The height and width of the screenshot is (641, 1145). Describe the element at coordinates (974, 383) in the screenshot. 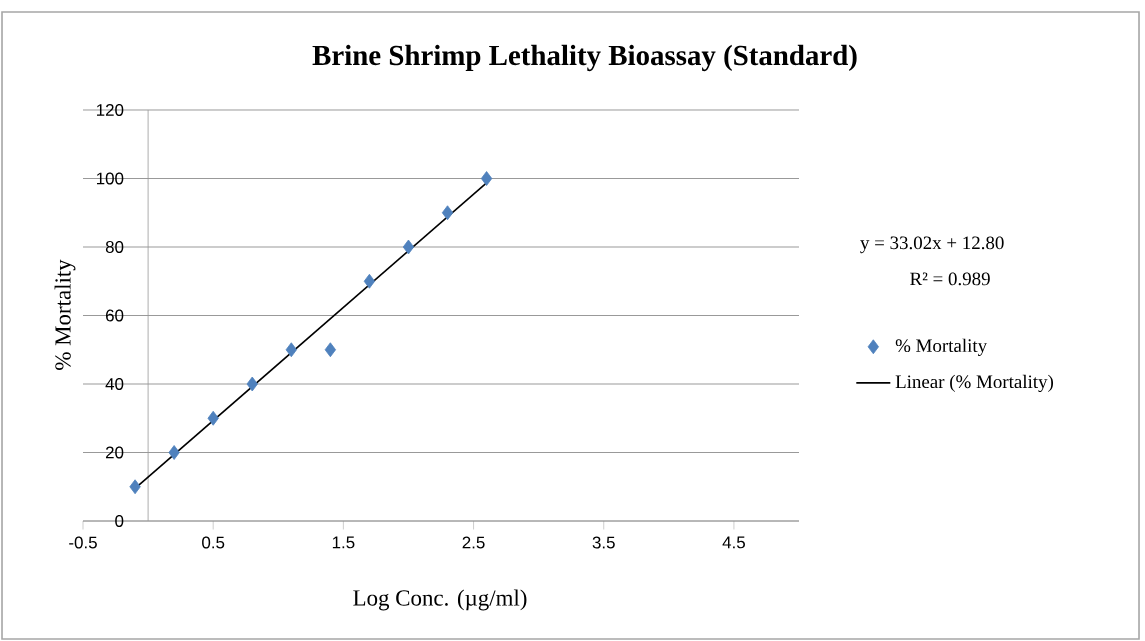

I see `legend-label: Linear (% Mortality)` at that location.